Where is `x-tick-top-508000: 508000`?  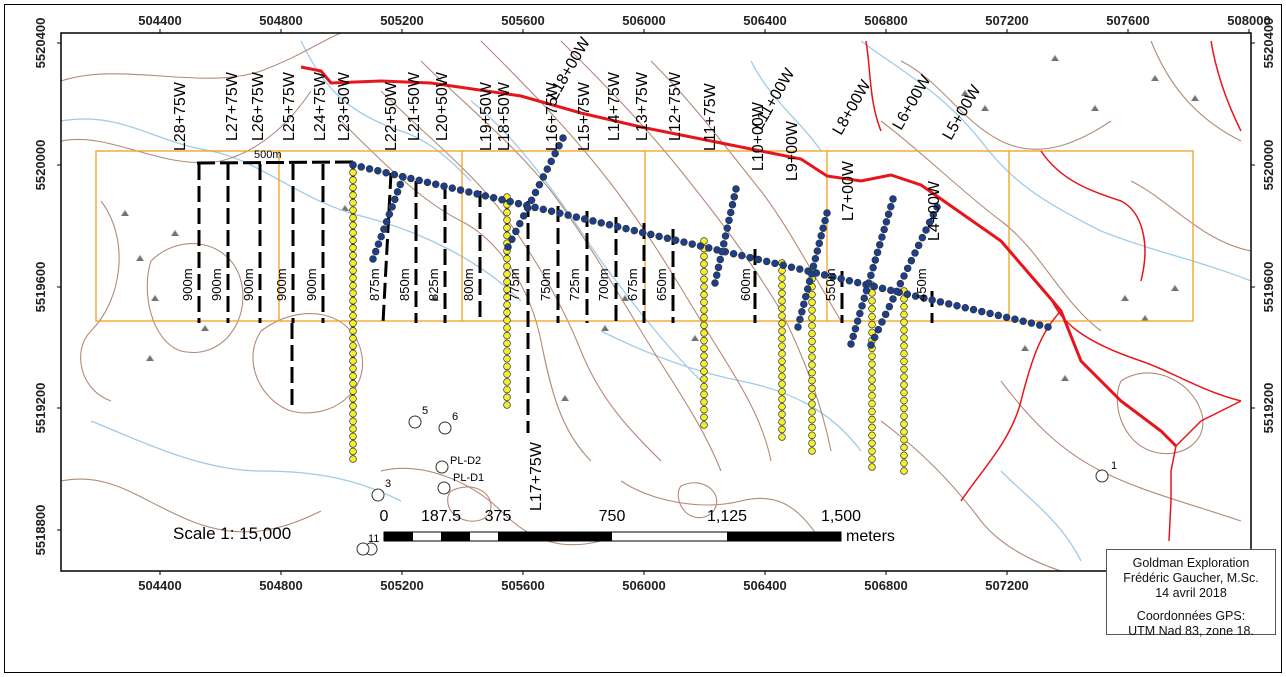
x-tick-top-508000: 508000 is located at coordinates (1248, 20).